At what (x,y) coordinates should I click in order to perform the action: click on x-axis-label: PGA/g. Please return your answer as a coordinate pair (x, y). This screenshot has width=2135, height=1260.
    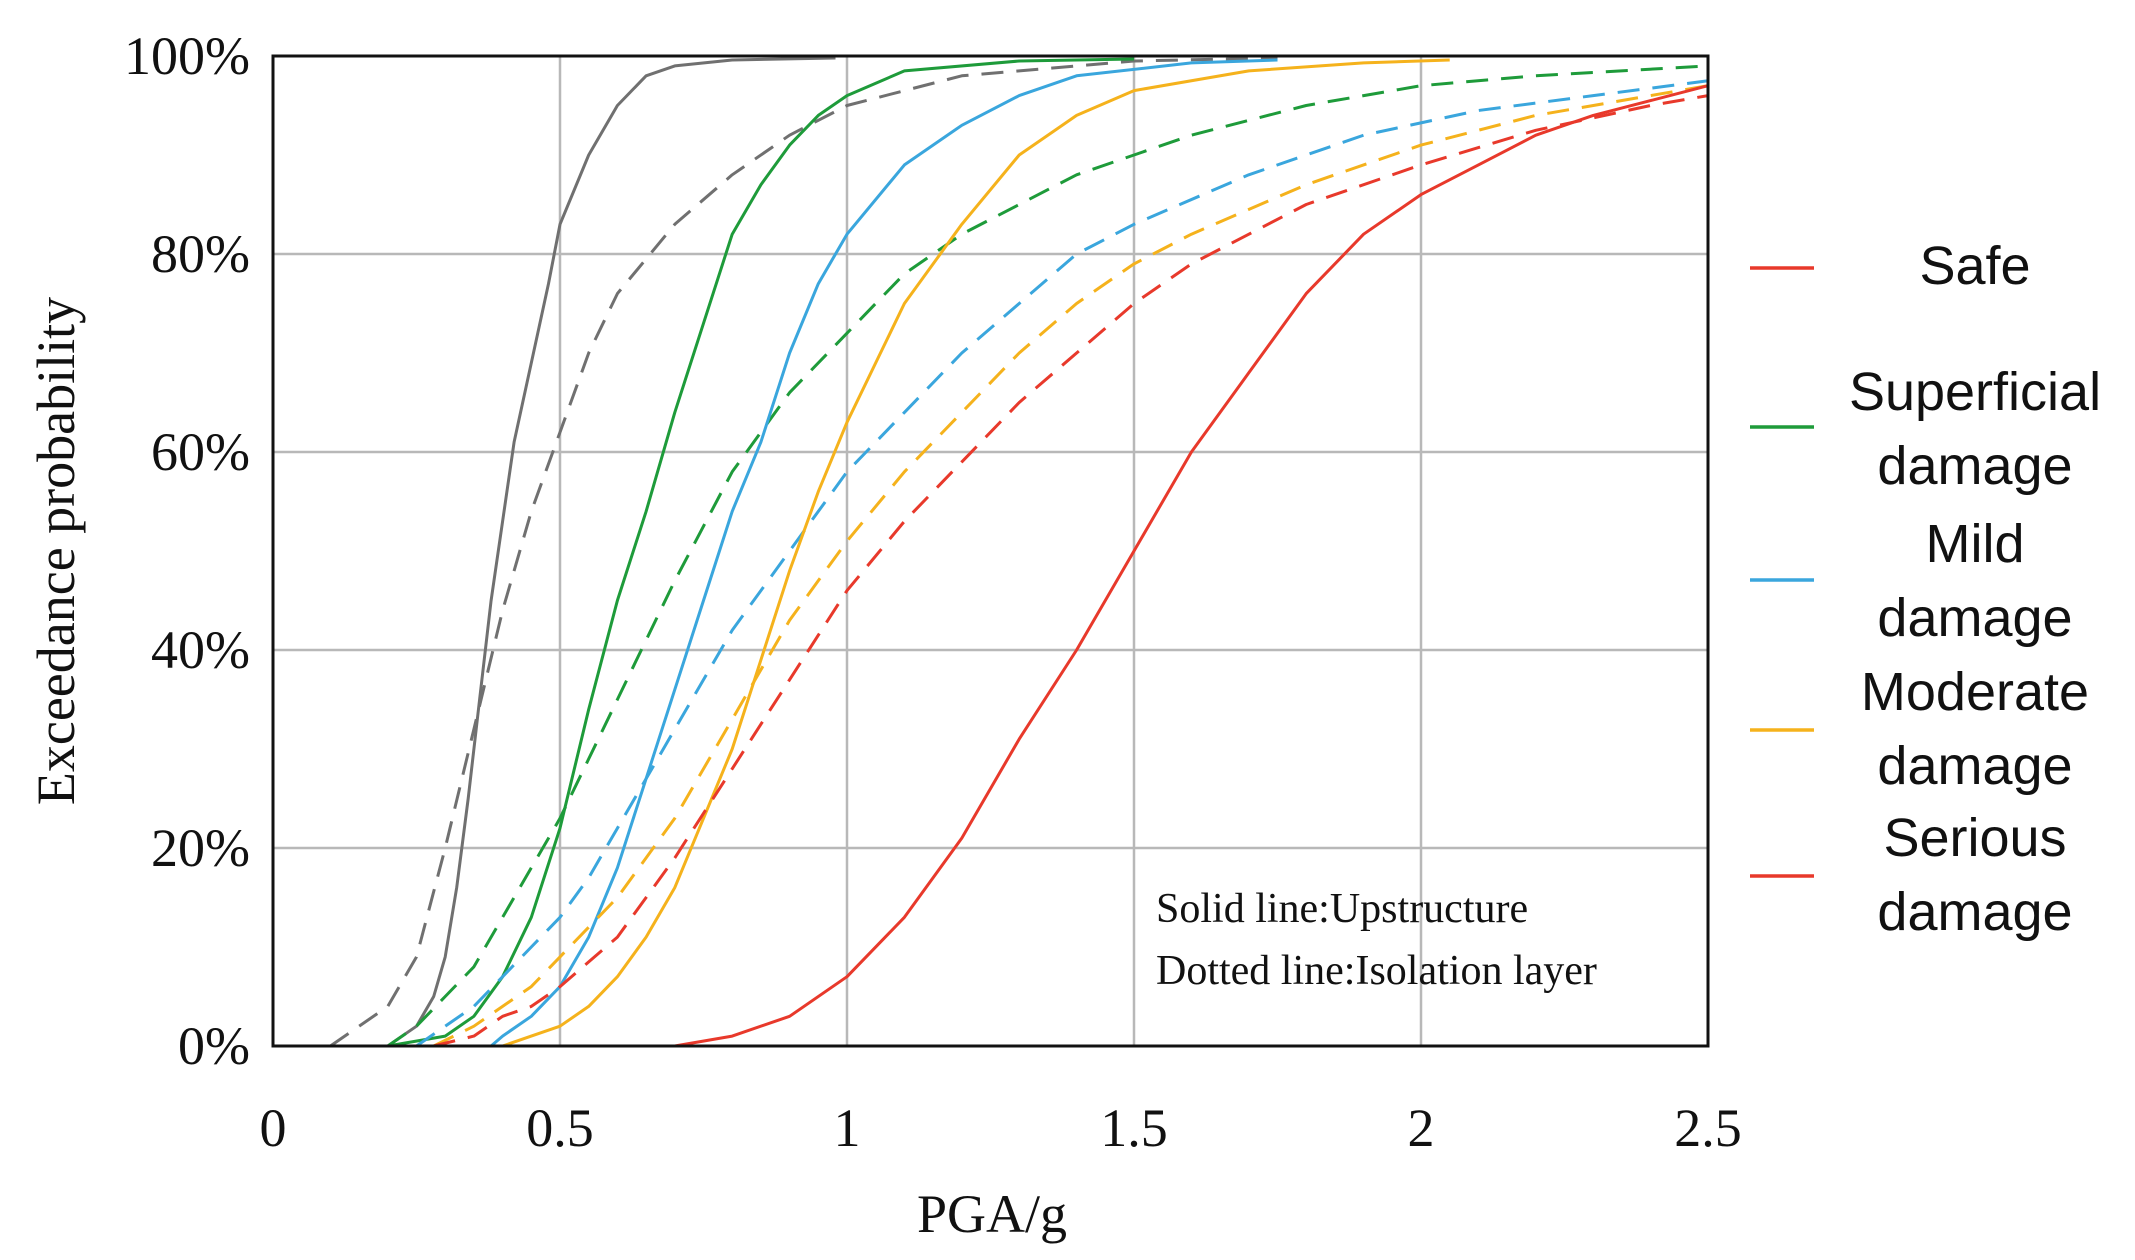
    Looking at the image, I should click on (992, 1214).